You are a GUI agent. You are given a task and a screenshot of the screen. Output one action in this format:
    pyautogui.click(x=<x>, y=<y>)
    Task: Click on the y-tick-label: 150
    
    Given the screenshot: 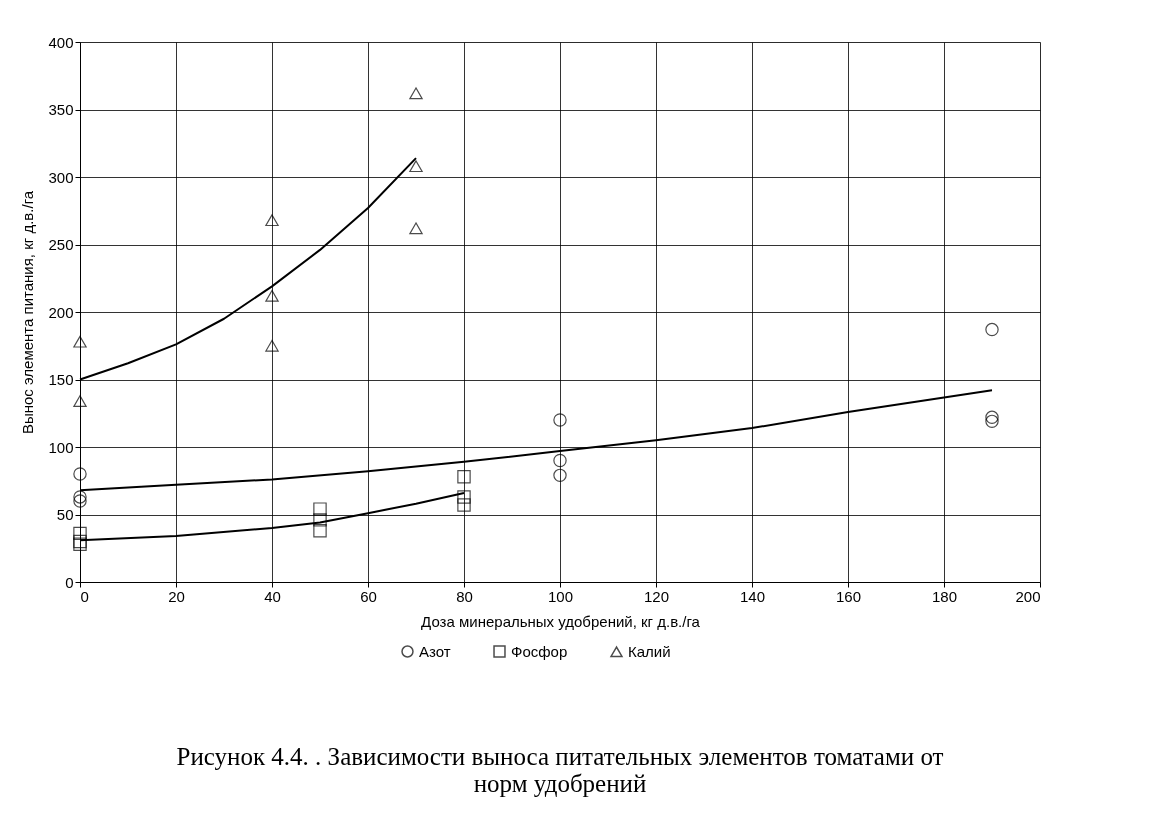 What is the action you would take?
    pyautogui.click(x=61, y=379)
    